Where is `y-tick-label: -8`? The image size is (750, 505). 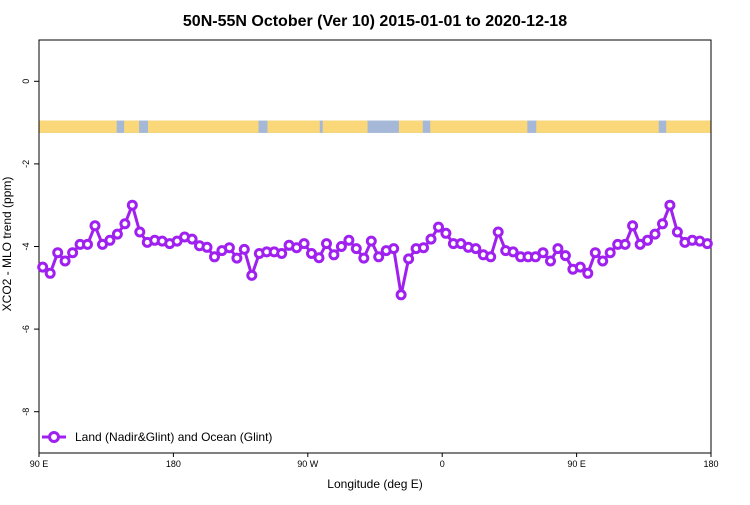
y-tick-label: -8 is located at coordinates (26, 412).